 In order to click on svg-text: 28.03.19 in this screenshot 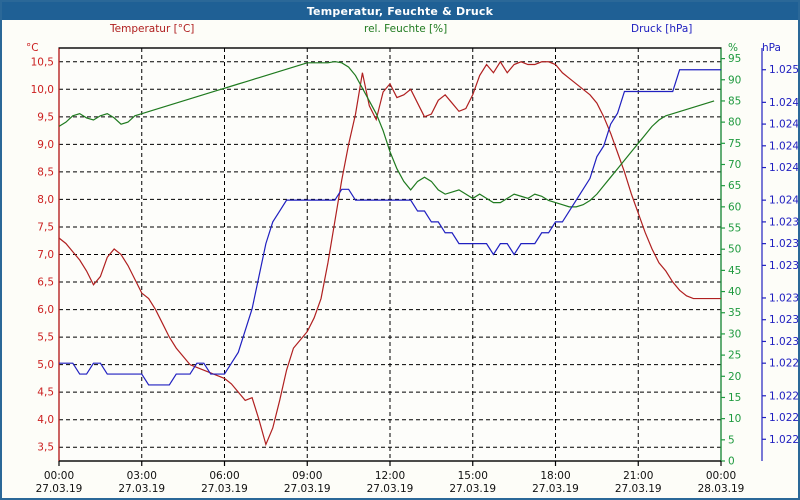, I will do `click(721, 489)`.